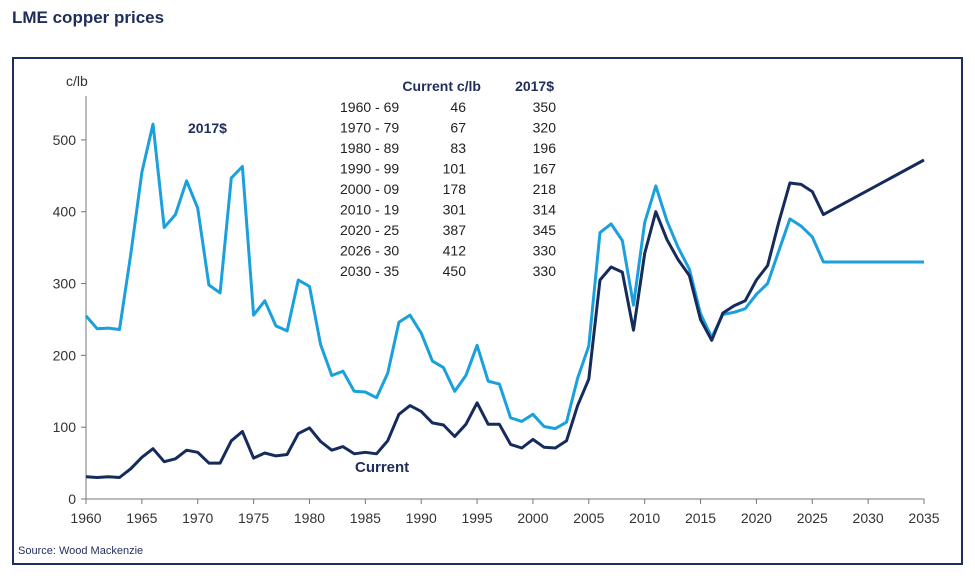 Image resolution: width=975 pixels, height=580 pixels. Describe the element at coordinates (369, 107) in the screenshot. I see `table-cell: 1960 - 69` at that location.